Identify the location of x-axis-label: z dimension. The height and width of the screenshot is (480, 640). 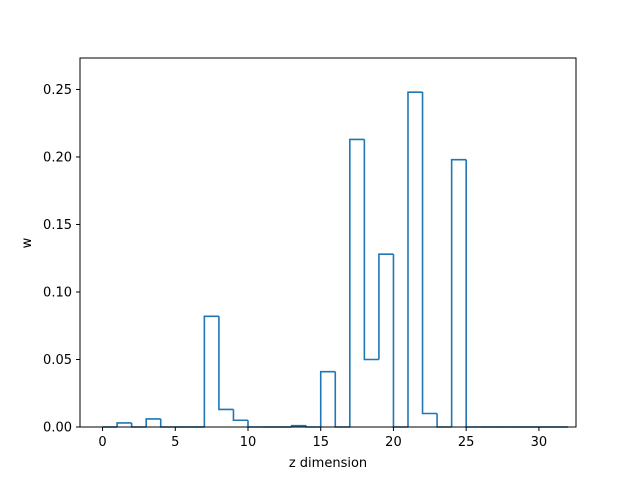
(328, 463).